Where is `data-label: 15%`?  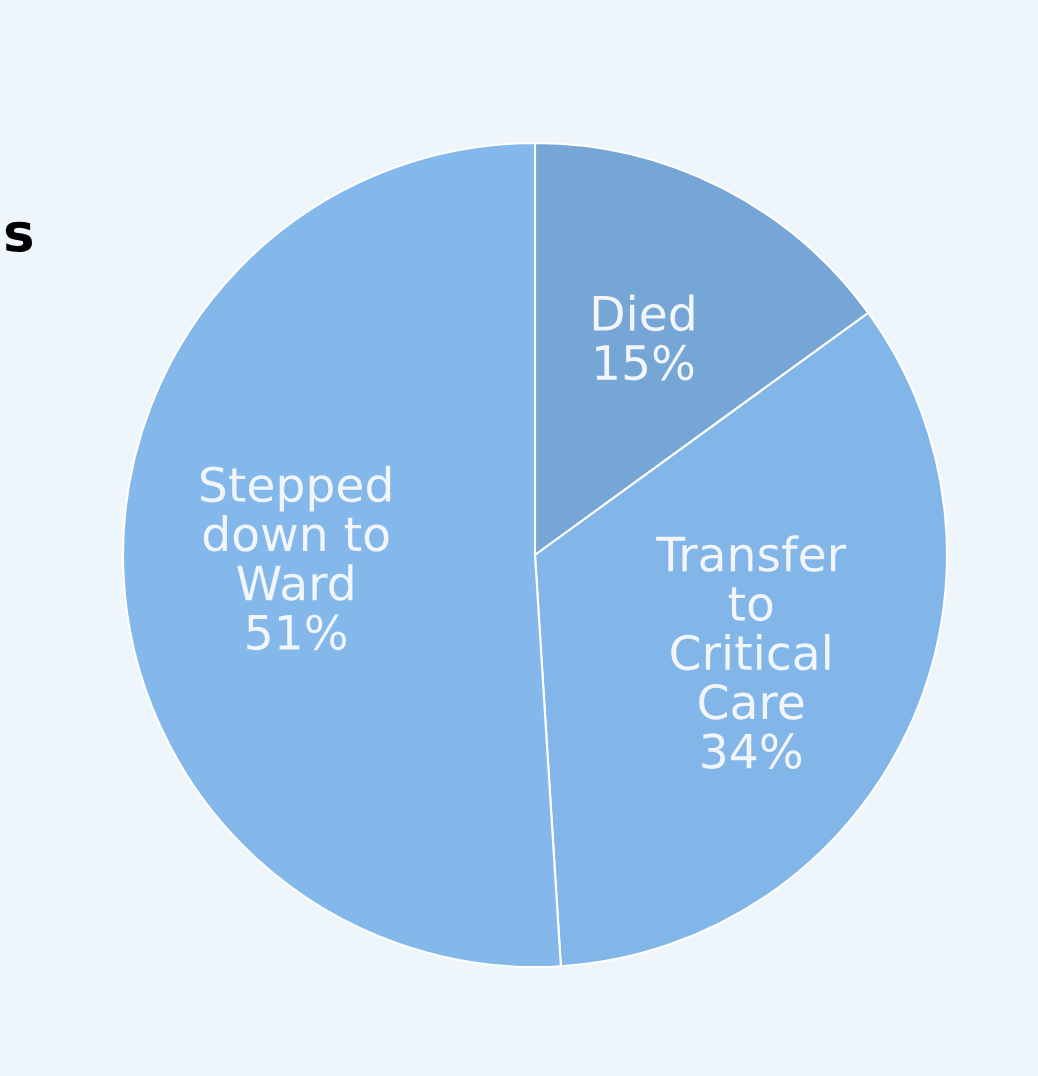
data-label: 15% is located at coordinates (645, 362).